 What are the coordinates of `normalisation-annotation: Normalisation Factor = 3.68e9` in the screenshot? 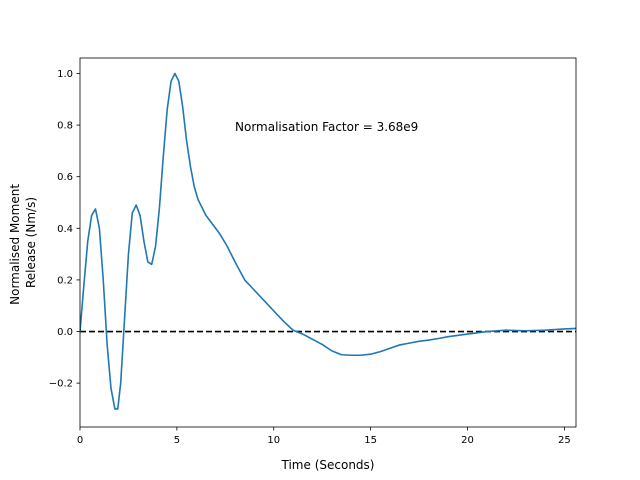 It's located at (326, 127).